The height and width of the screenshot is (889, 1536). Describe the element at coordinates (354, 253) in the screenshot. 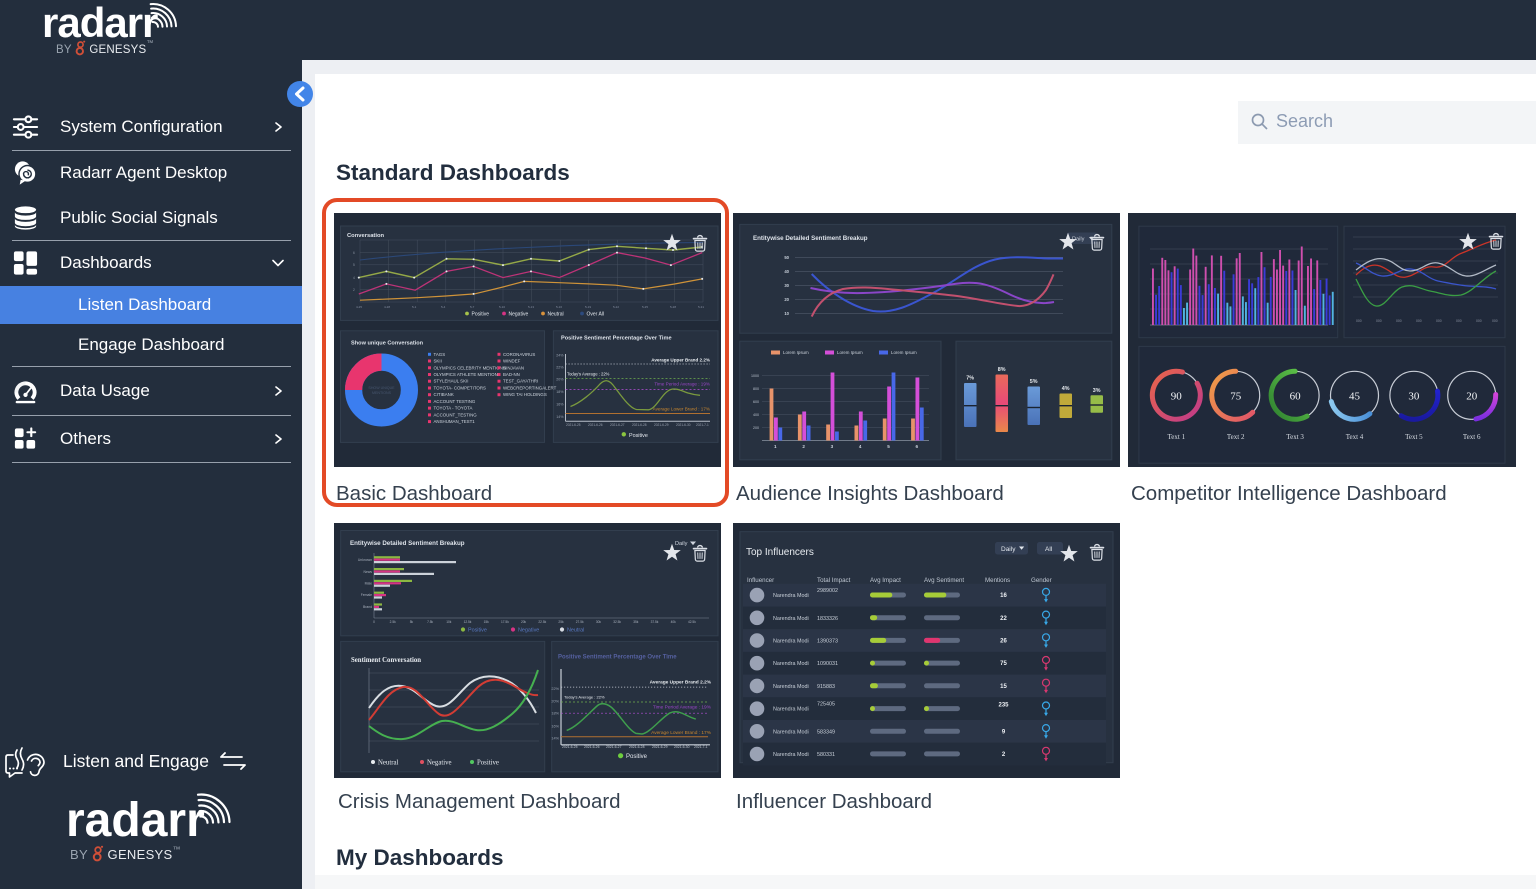

I see `svg-text: 6` at that location.